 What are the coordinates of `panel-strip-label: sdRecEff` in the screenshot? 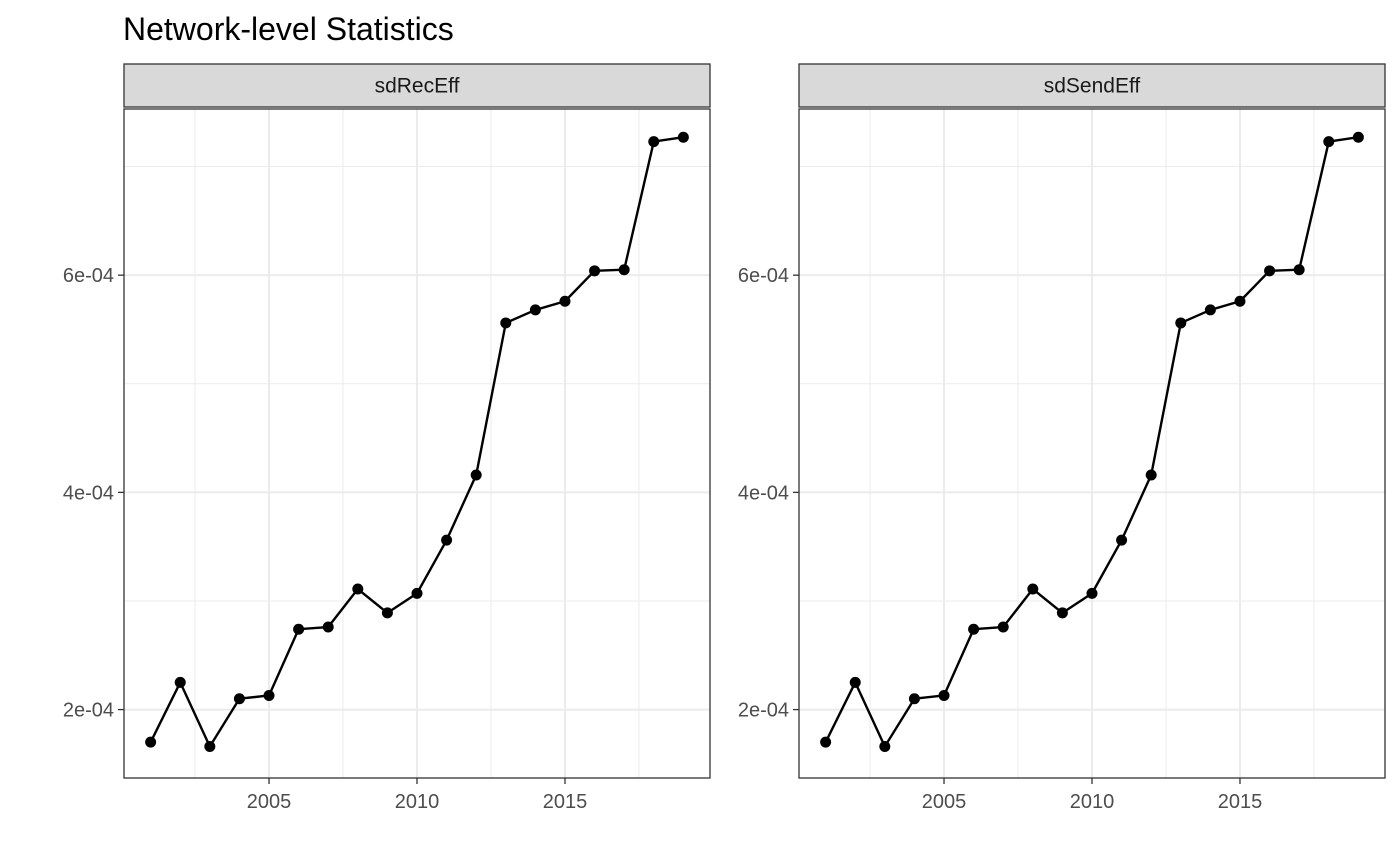 It's located at (417, 86).